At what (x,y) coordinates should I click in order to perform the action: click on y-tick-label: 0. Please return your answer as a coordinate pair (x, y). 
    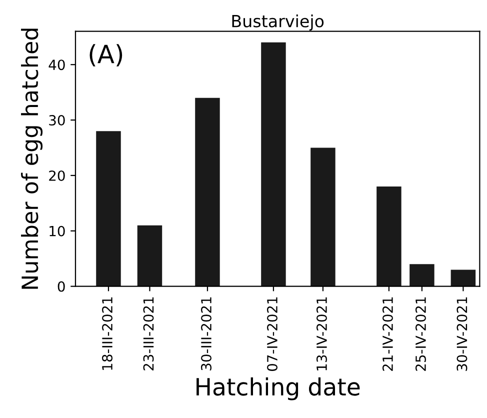
    Looking at the image, I should click on (61, 286).